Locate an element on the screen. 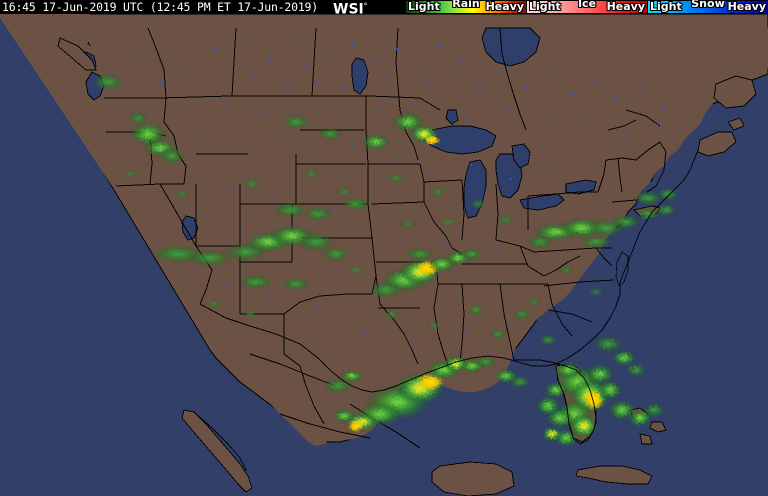 The width and height of the screenshot is (768, 496). border-pa-md is located at coordinates (572, 250).